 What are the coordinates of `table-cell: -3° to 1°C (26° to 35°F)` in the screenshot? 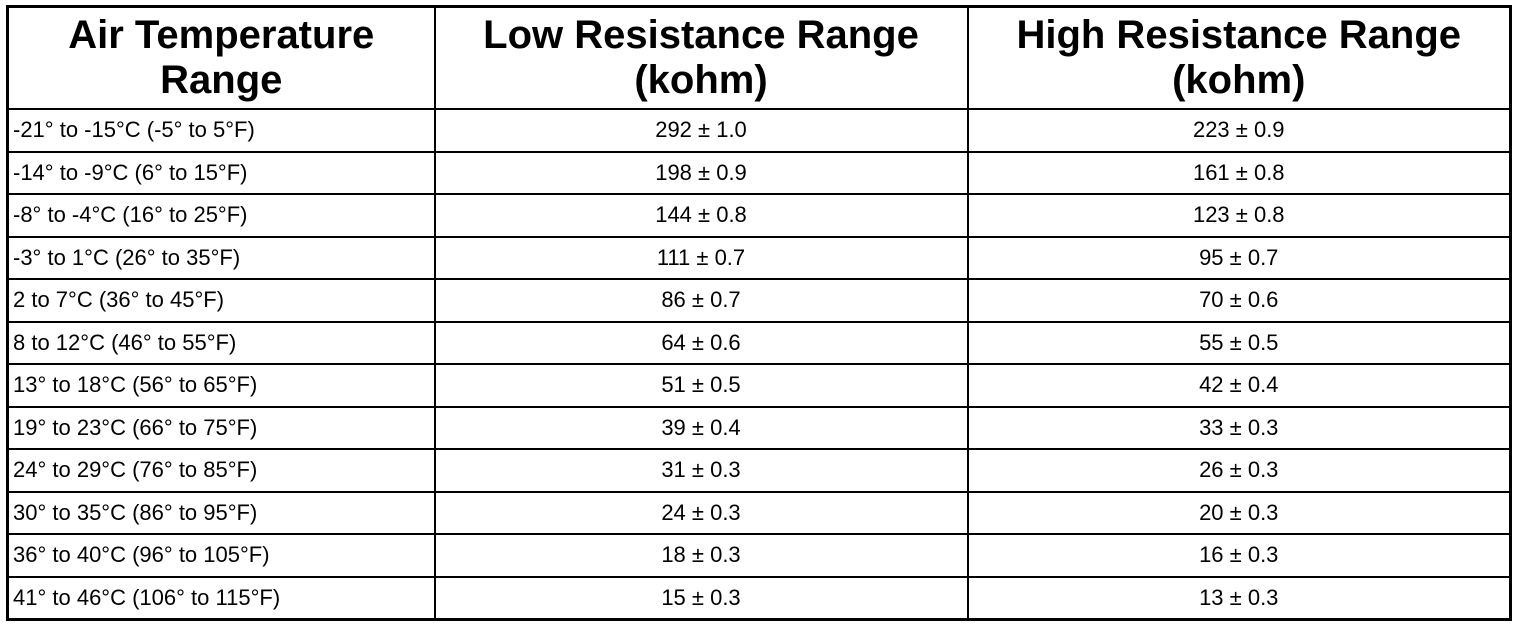 It's located at (221, 257).